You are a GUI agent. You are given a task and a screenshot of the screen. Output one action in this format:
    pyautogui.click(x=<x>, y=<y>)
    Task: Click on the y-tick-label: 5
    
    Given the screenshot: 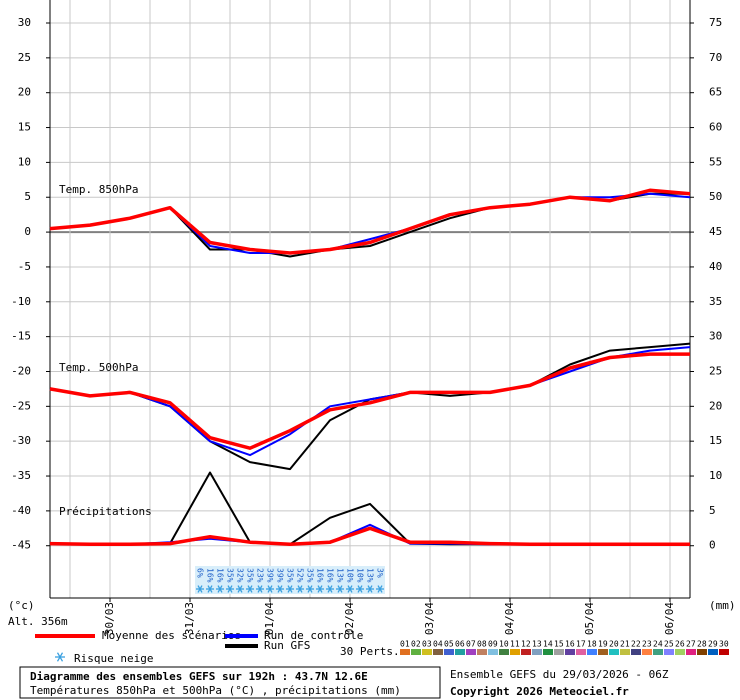 What is the action you would take?
    pyautogui.click(x=27, y=196)
    